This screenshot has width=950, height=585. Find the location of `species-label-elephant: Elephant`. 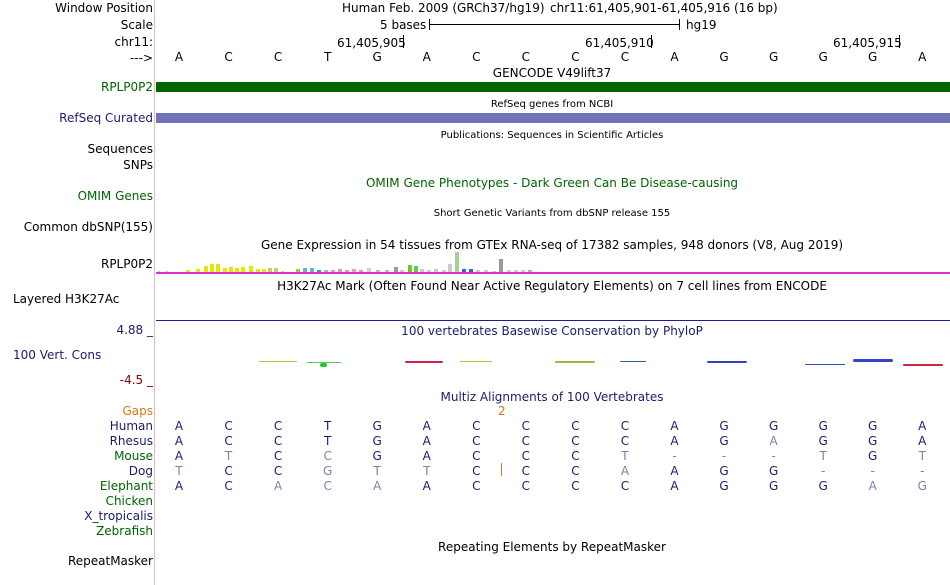

species-label-elephant: Elephant is located at coordinates (126, 486).